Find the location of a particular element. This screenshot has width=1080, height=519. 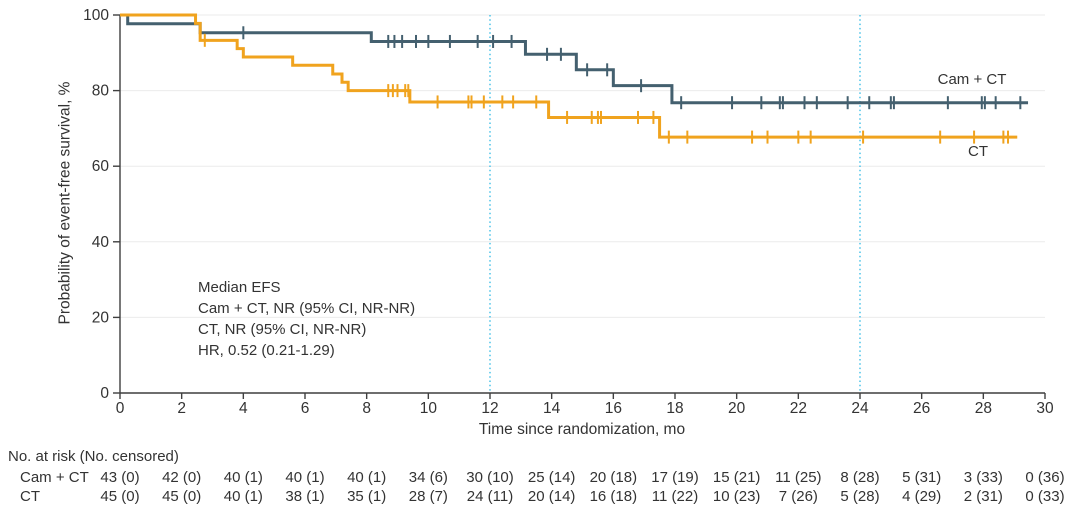

y-axis-title: Probability of event-free survival, % is located at coordinates (65, 203).